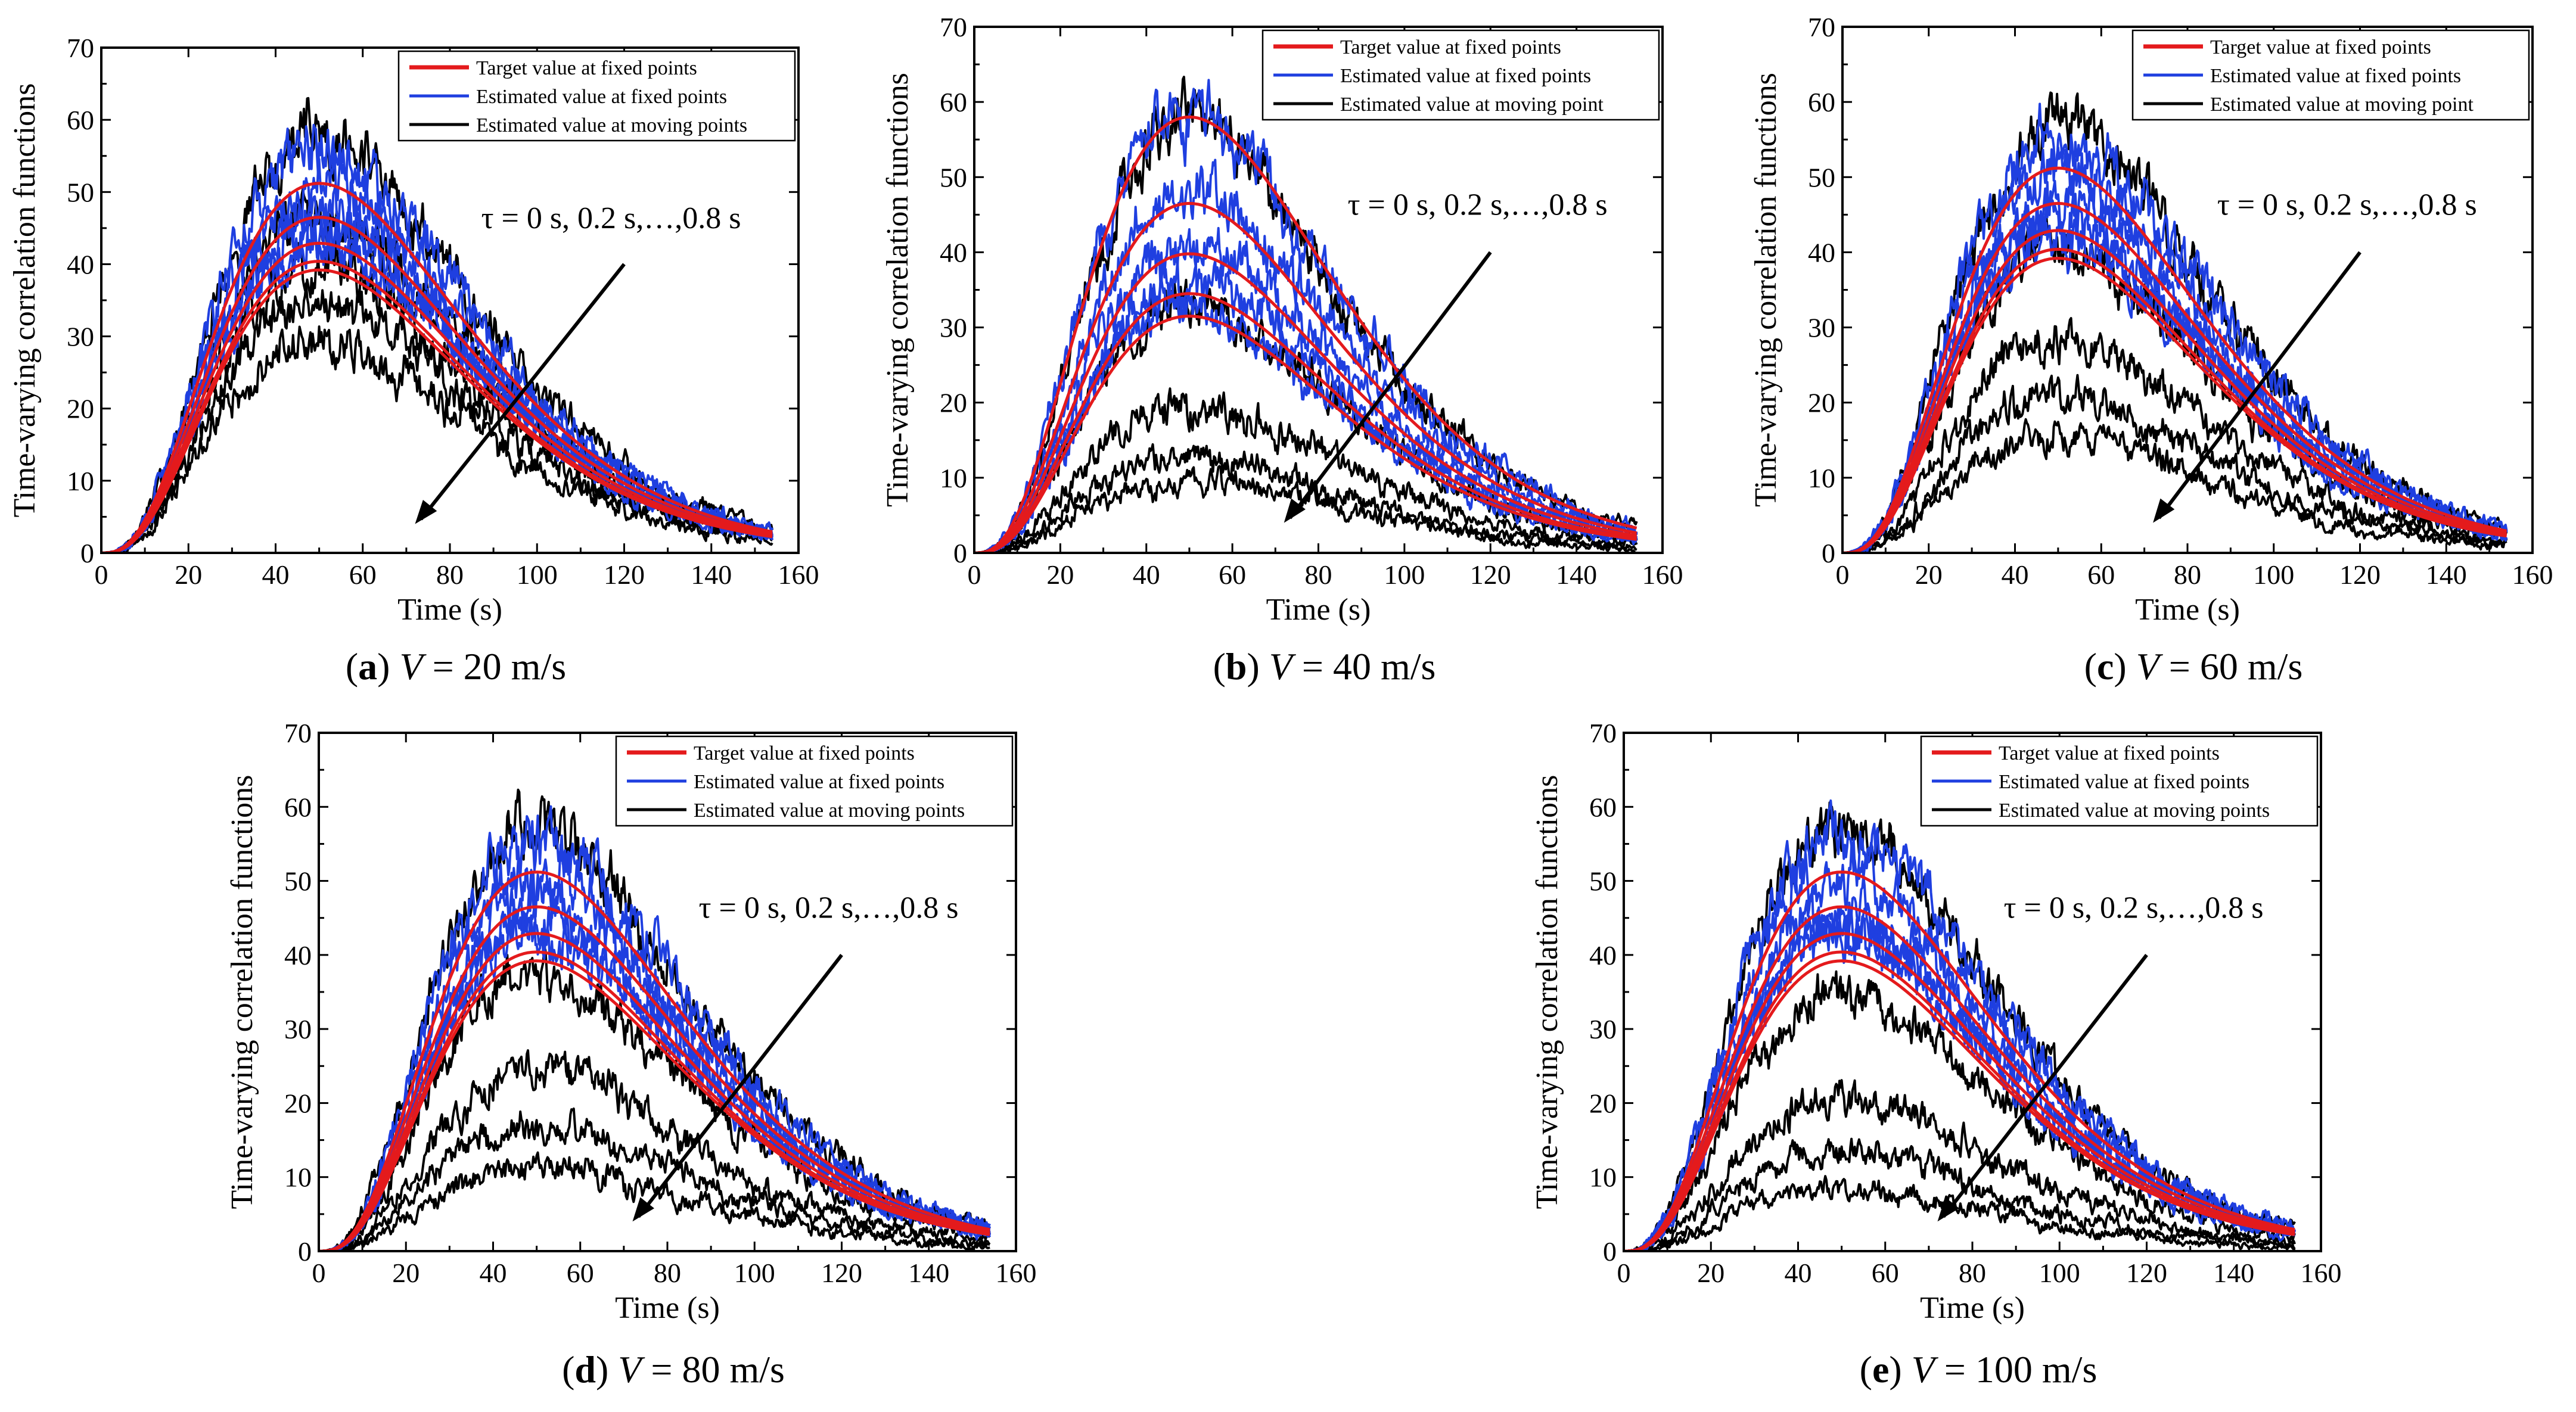  I want to click on caption-letter: c, so click(2105, 666).